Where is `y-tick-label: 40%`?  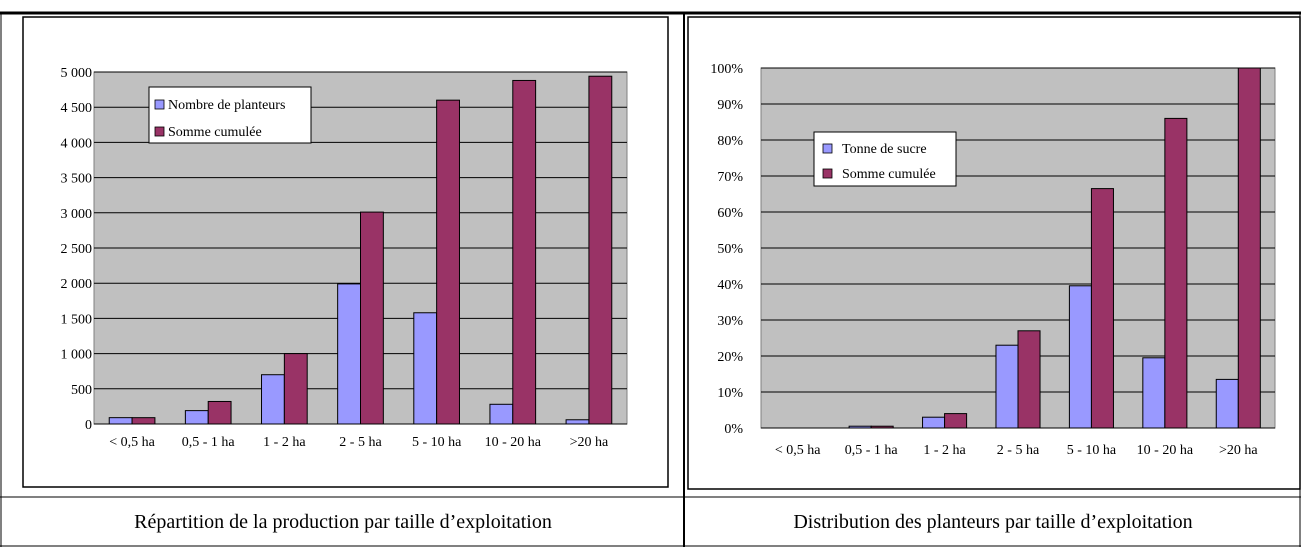
y-tick-label: 40% is located at coordinates (730, 285).